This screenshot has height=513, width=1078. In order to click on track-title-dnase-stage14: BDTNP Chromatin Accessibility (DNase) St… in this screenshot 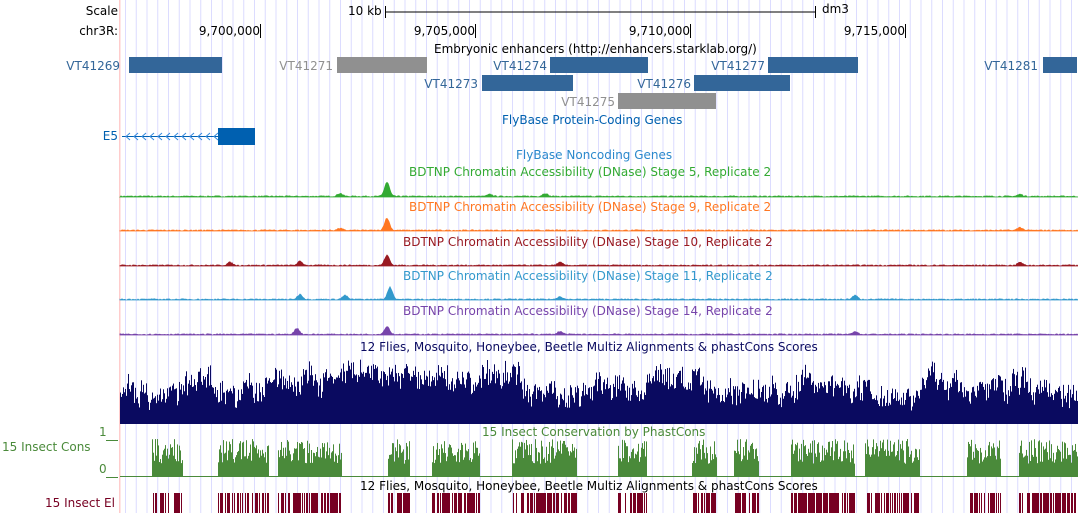, I will do `click(588, 311)`.